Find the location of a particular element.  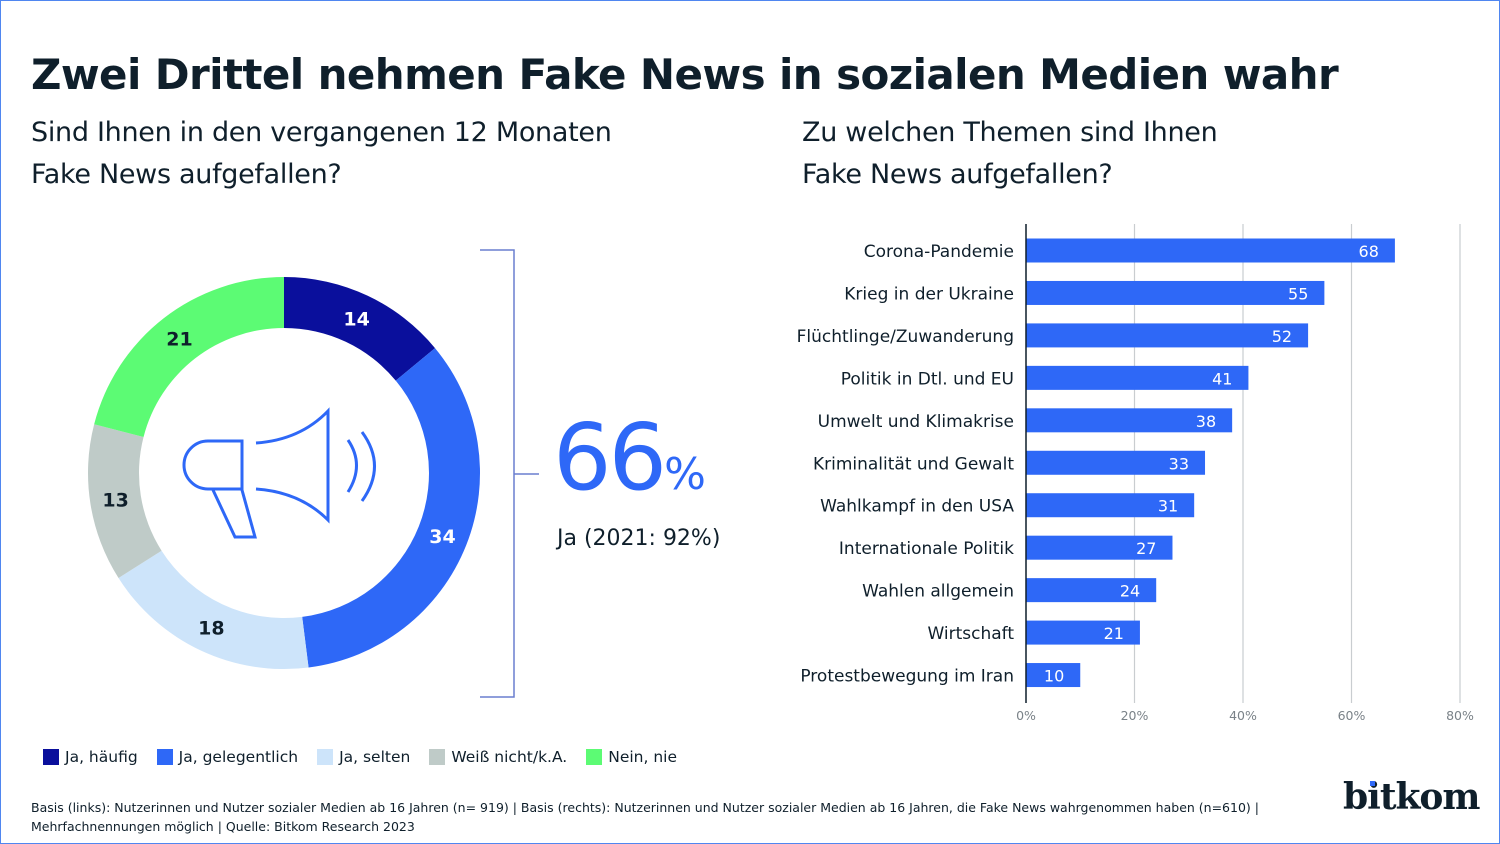

donut-chart: 14 34 18 13 21 is located at coordinates (284, 473).